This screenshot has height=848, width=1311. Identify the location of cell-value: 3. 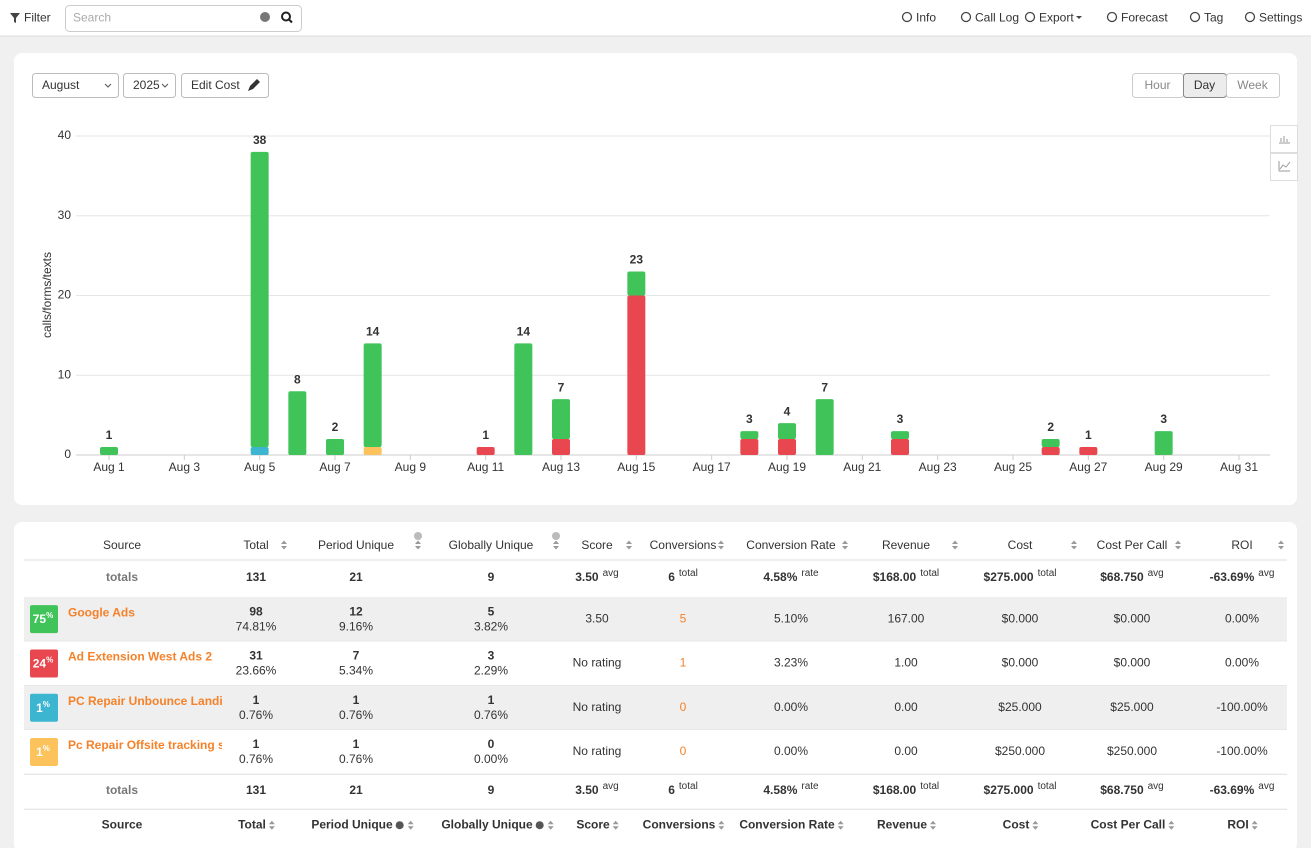
(491, 656).